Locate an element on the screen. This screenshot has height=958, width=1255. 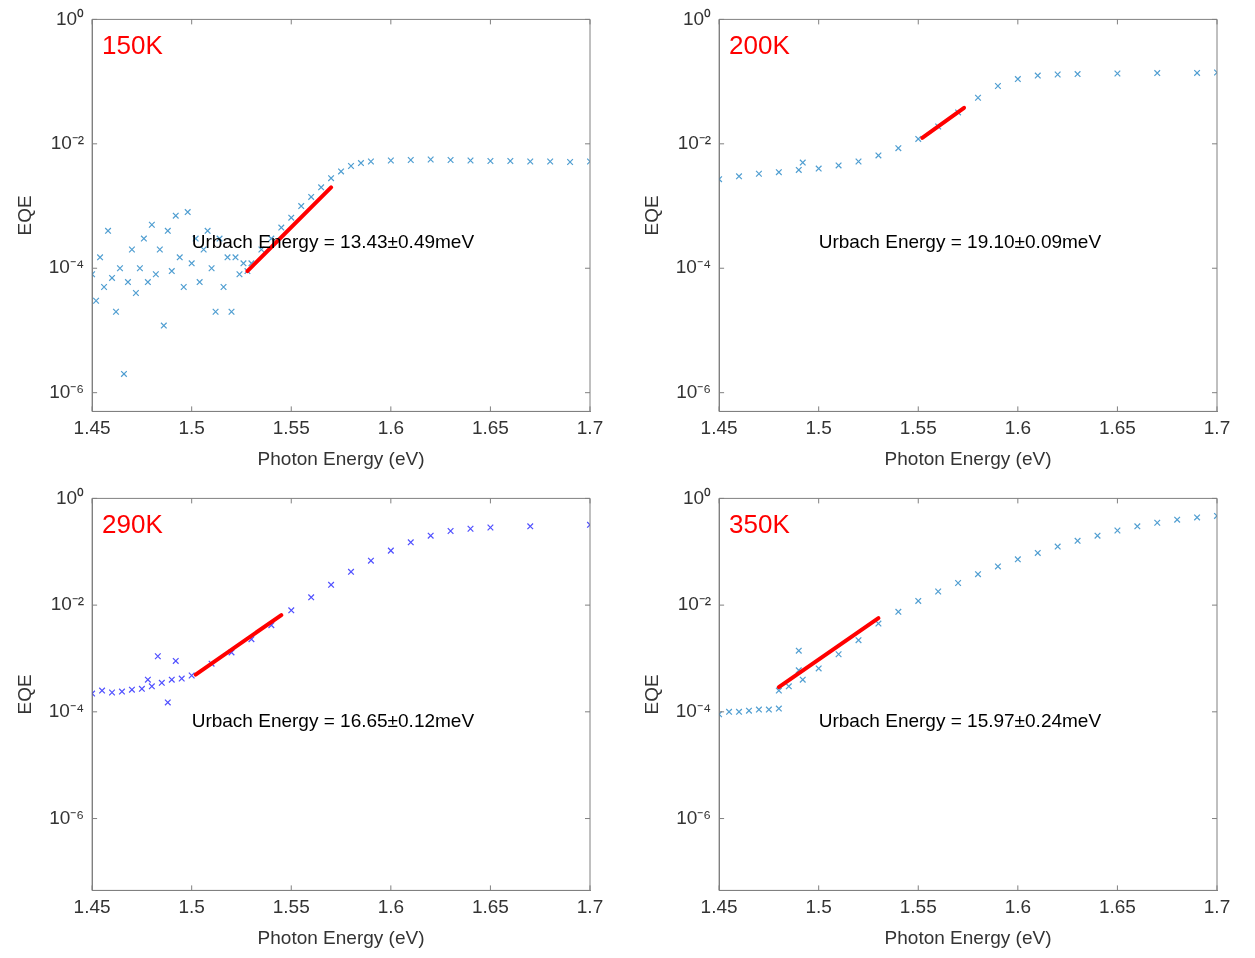
annotation: Urbach Energy = 19.10±0.09meV is located at coordinates (960, 242).